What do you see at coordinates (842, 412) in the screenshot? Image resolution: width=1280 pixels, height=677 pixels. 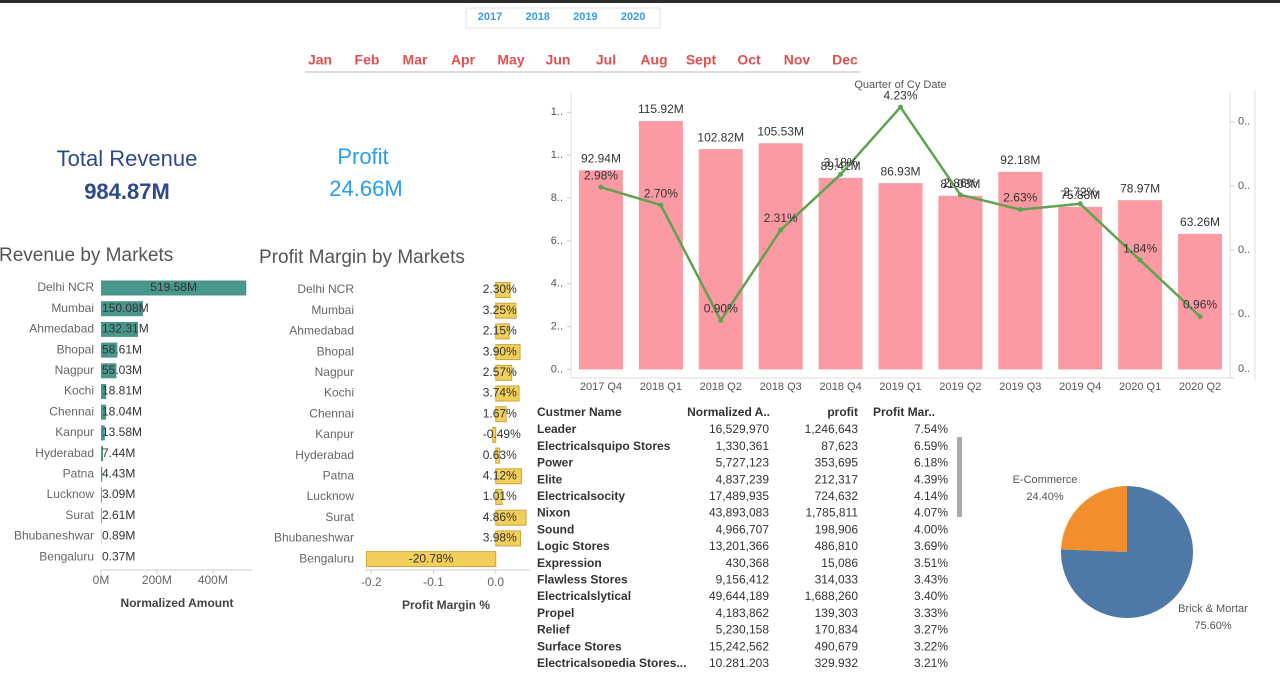 I see `column-header: profit` at bounding box center [842, 412].